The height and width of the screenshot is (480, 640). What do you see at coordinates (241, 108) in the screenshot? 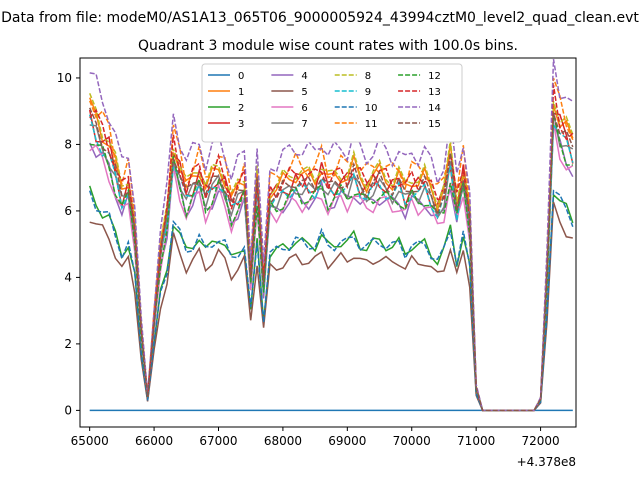
I see `legend-label-2: 2` at bounding box center [241, 108].